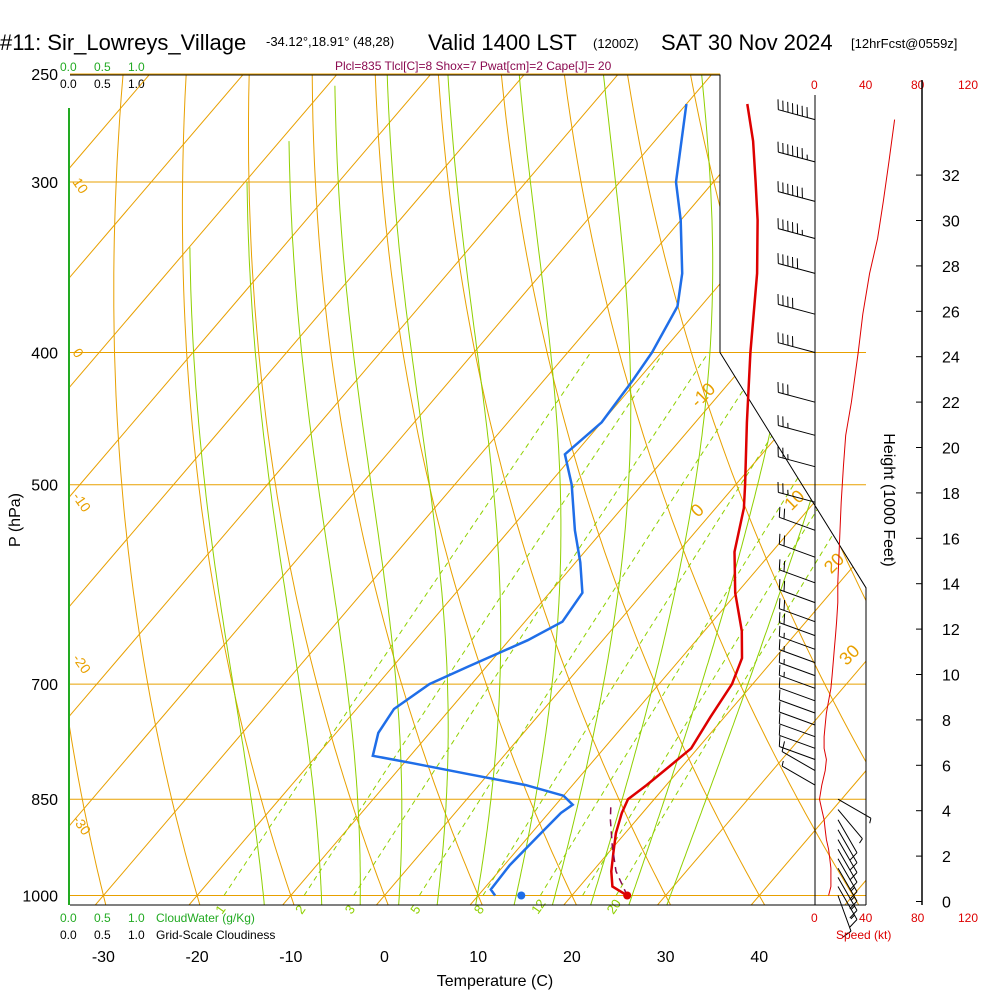 This screenshot has width=1000, height=1000. Describe the element at coordinates (918, 918) in the screenshot. I see `speed-bottom-2: 80` at that location.